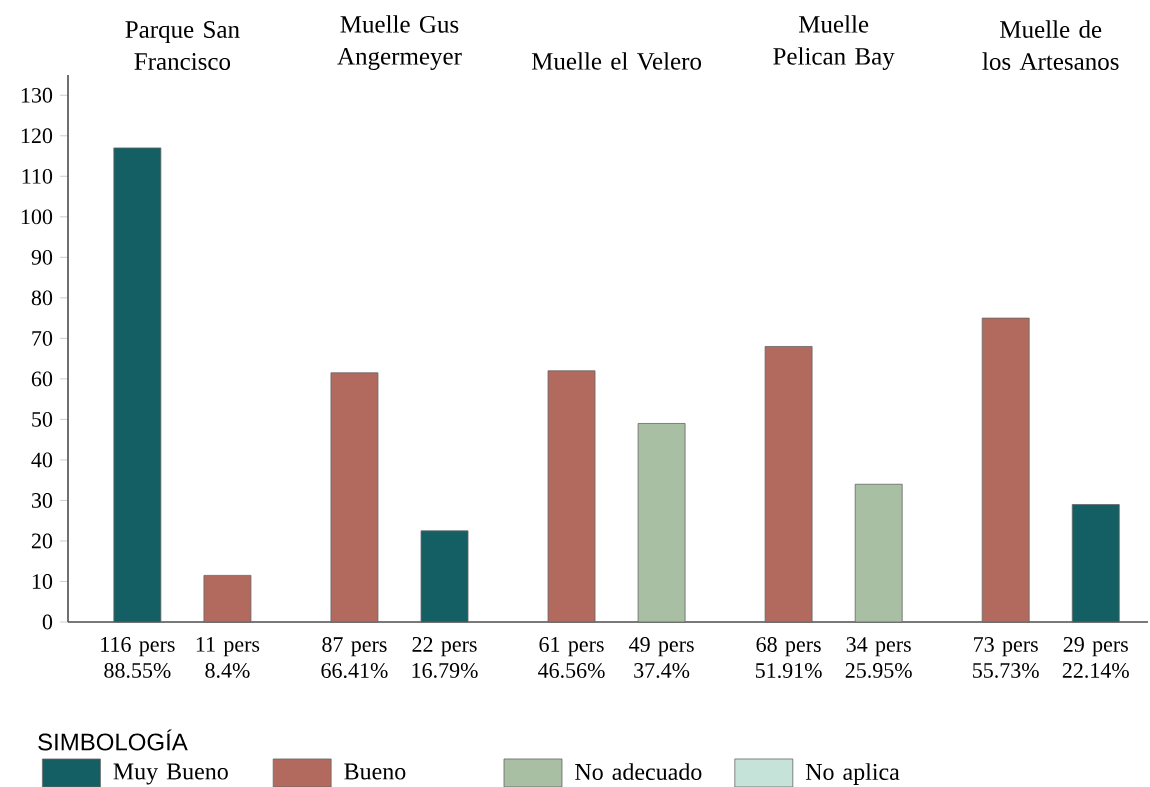  Describe the element at coordinates (834, 42) in the screenshot. I see `text: Muelle Pelican Bay` at that location.